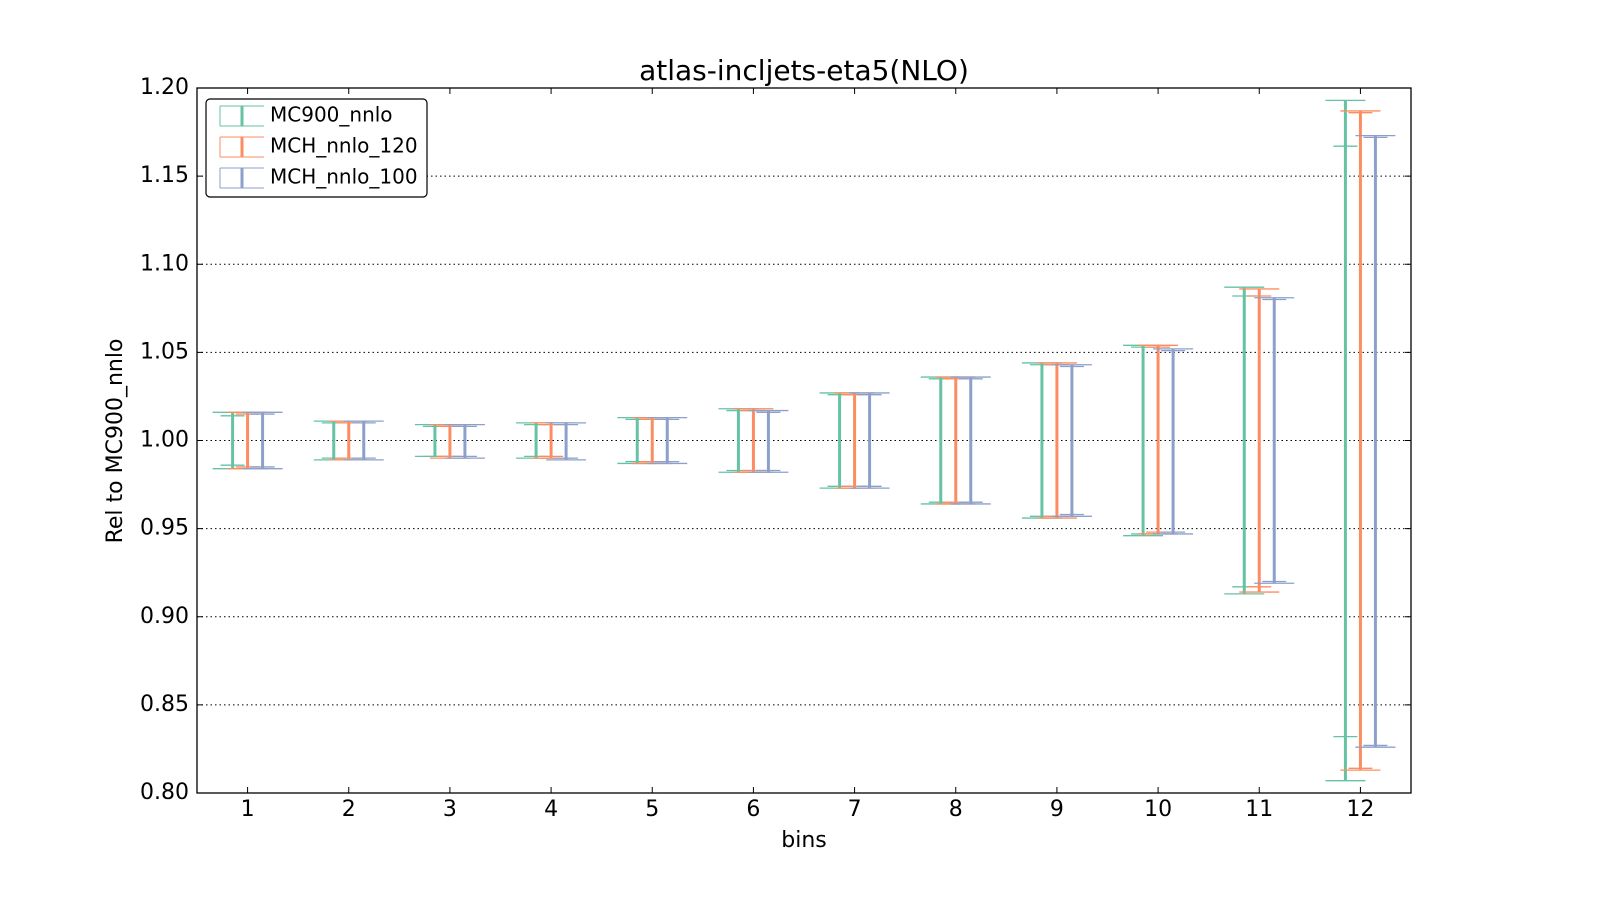 This screenshot has height=900, width=1600. What do you see at coordinates (803, 840) in the screenshot?
I see `x-axis-label: bins` at bounding box center [803, 840].